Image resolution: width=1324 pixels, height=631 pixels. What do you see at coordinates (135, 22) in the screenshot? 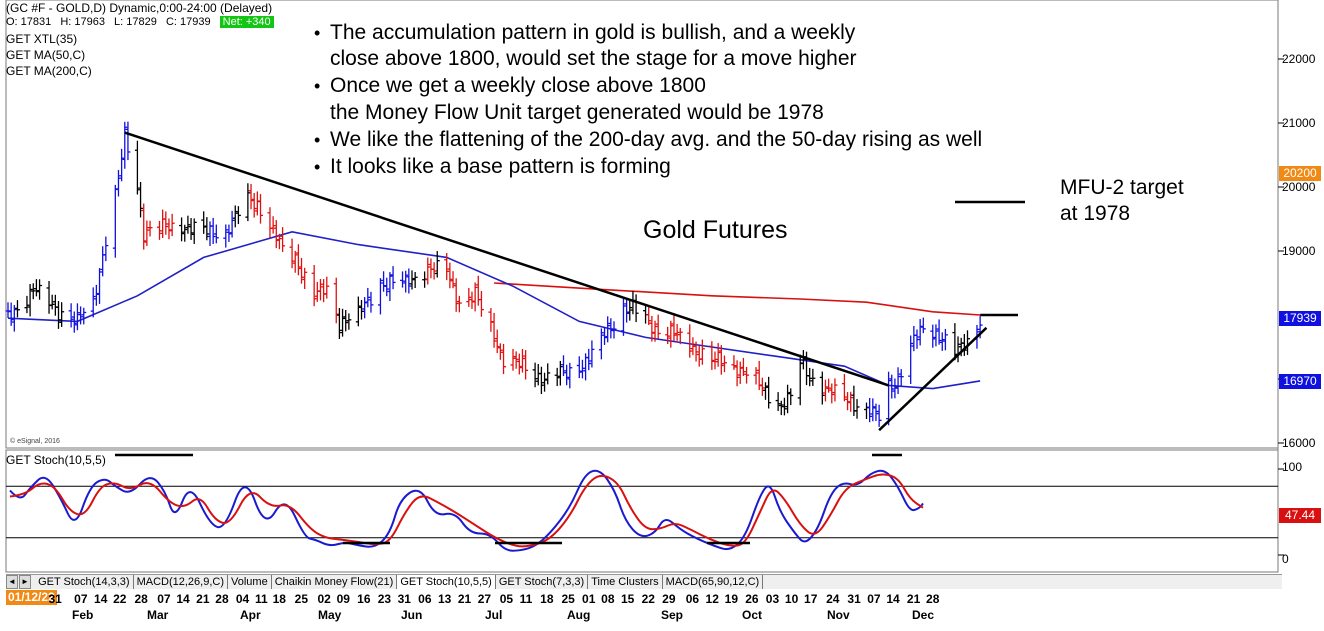
I see `low-value: L: 17829` at bounding box center [135, 22].